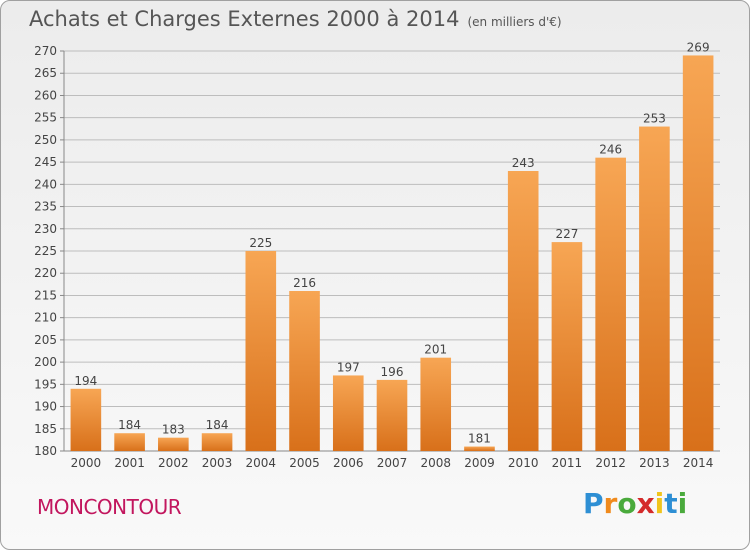 The height and width of the screenshot is (550, 750). Describe the element at coordinates (348, 413) in the screenshot. I see `bar-2006` at that location.